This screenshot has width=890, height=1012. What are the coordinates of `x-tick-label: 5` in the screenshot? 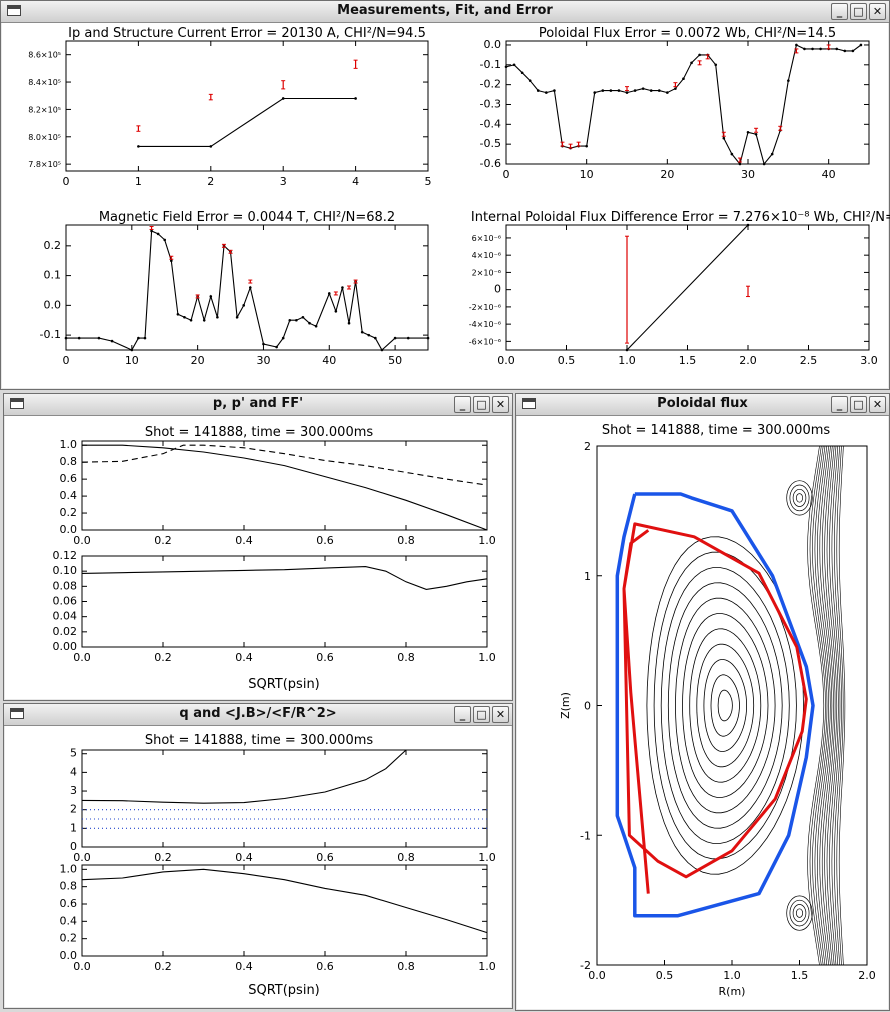 It's located at (428, 181).